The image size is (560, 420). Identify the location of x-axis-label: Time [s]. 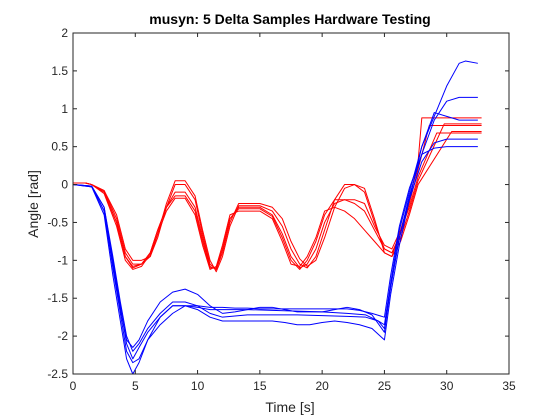
(289, 407).